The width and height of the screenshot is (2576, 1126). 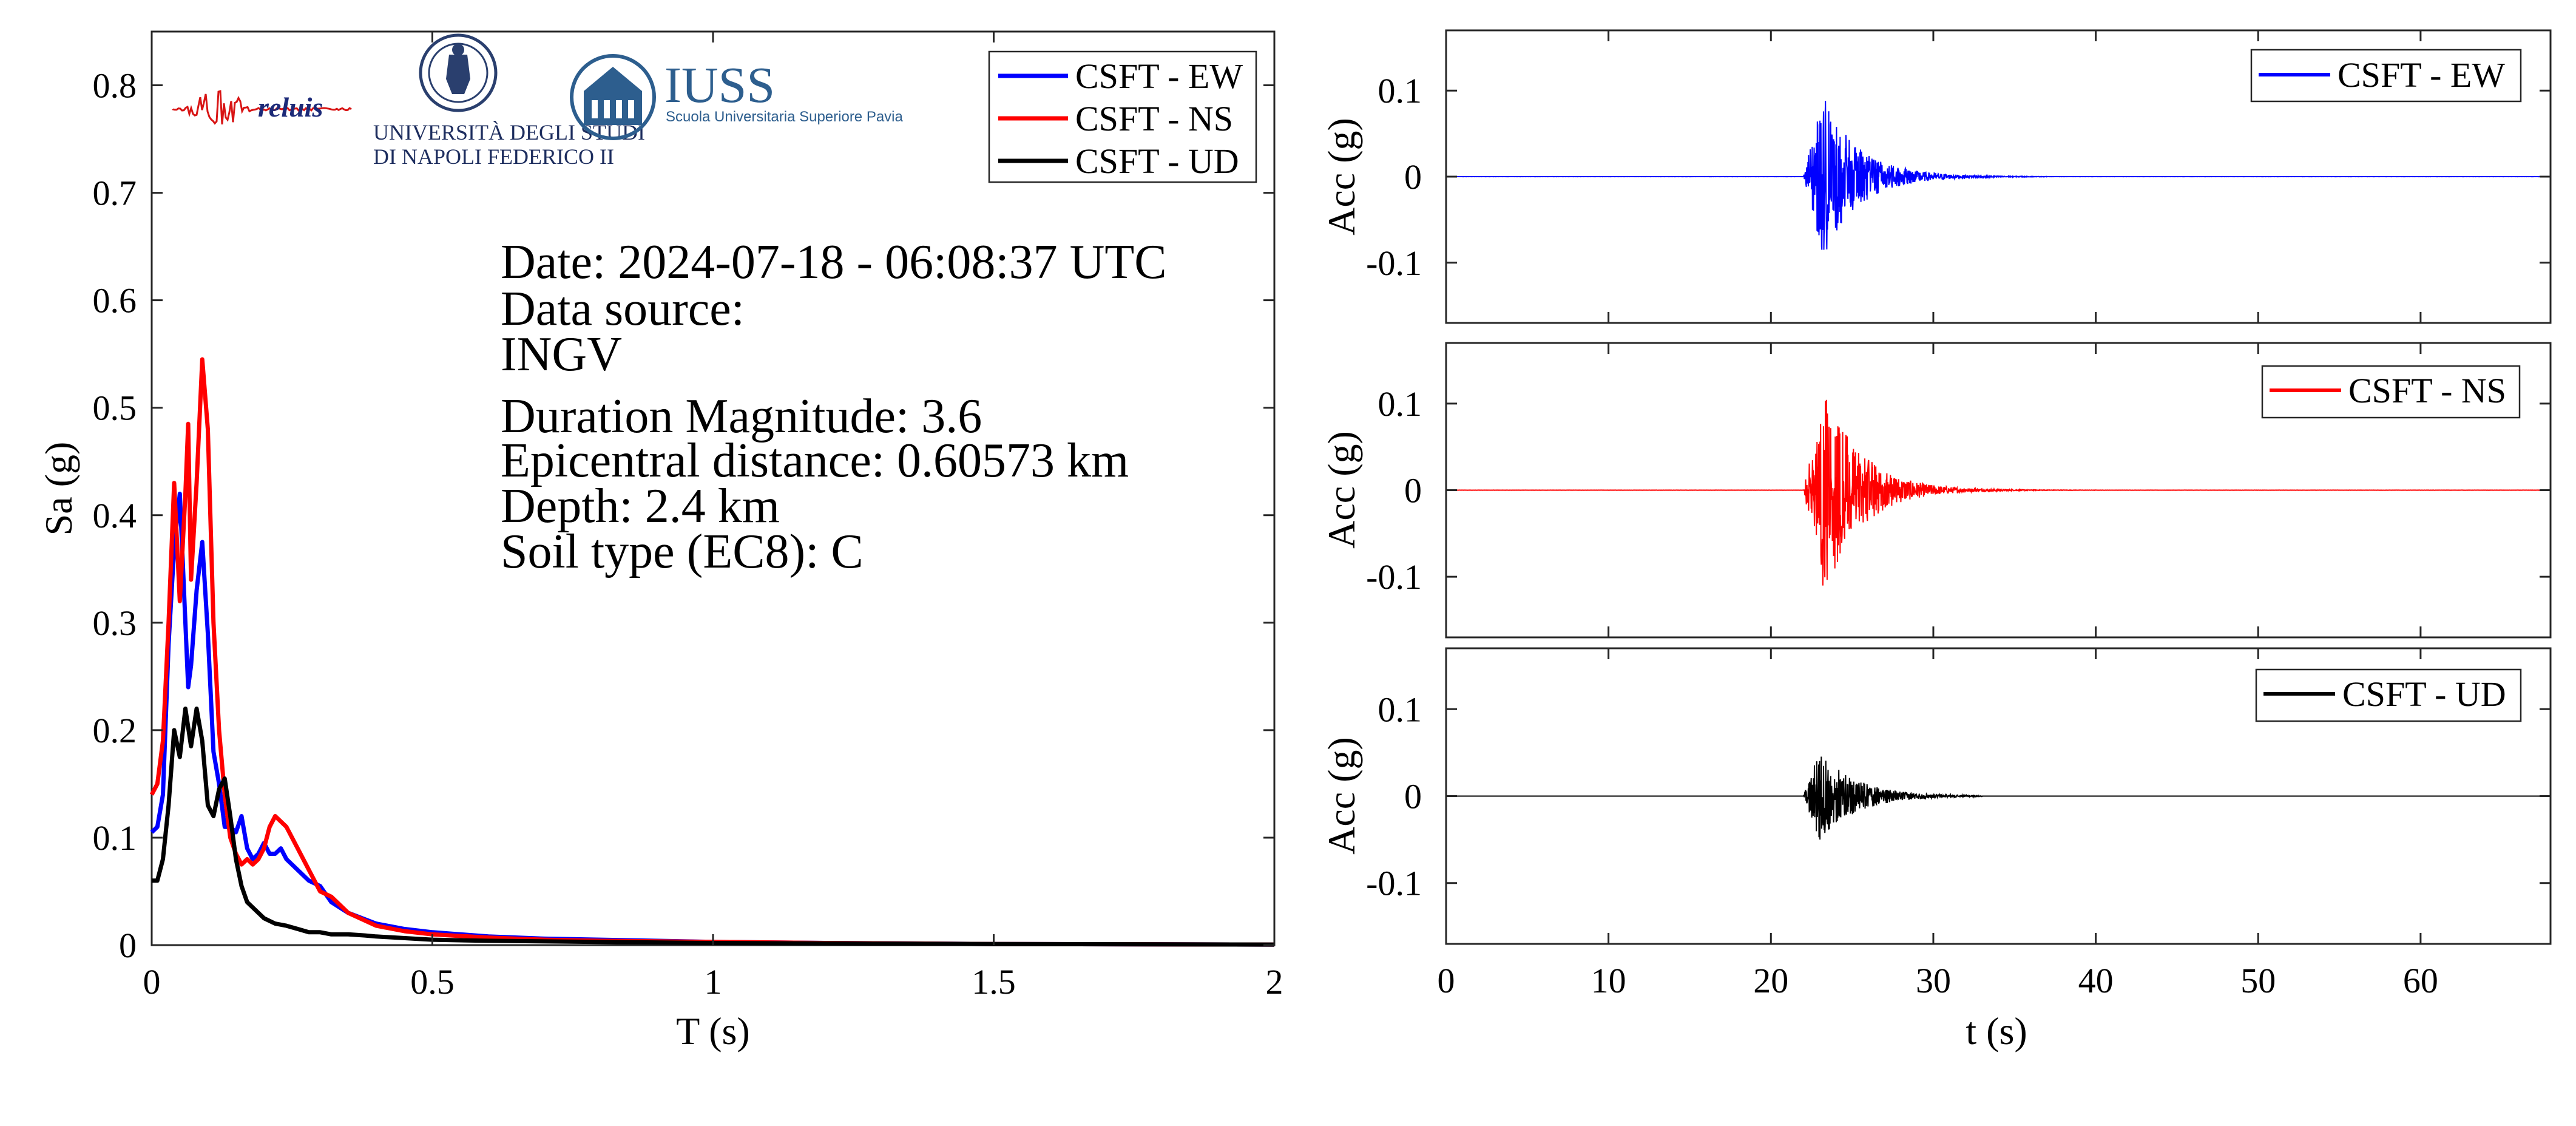 I want to click on ud-trace-group, so click(x=1998, y=798).